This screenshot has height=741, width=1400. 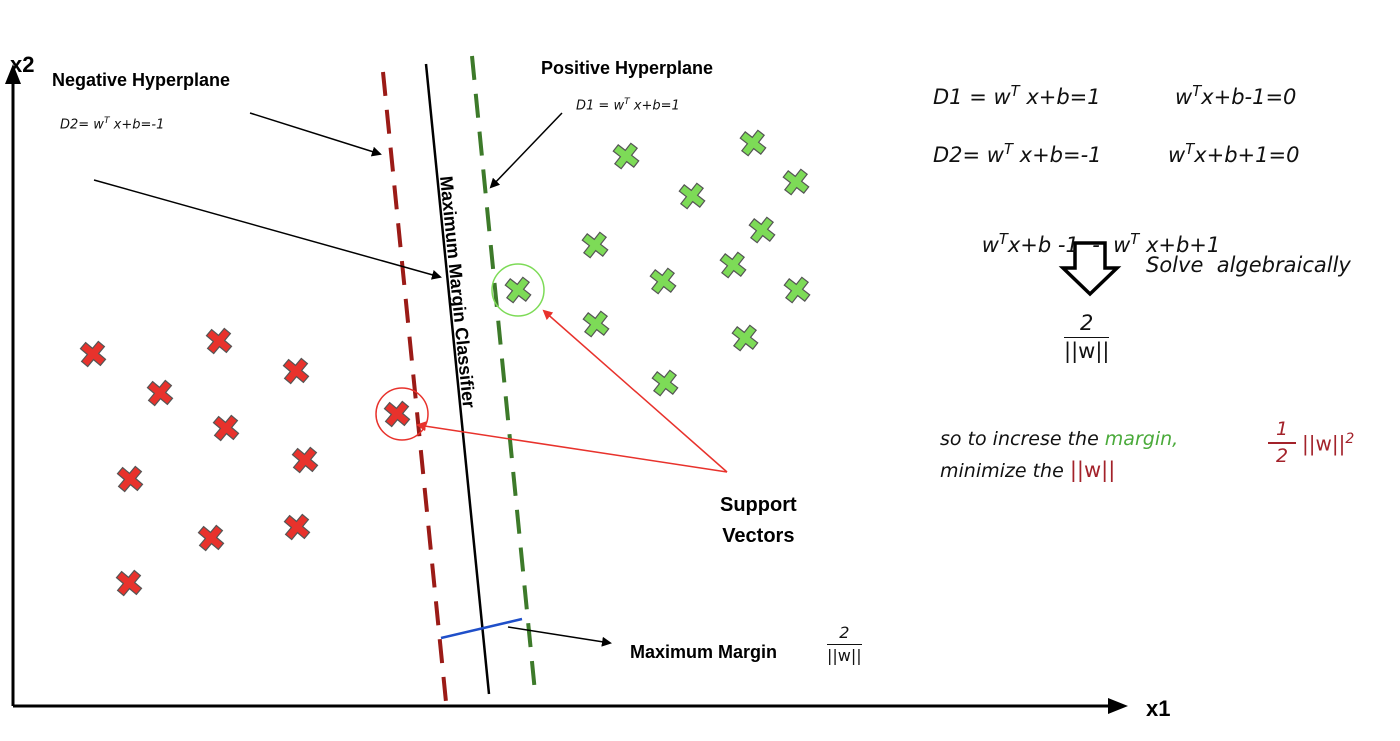 I want to click on margin-width-line, so click(x=481, y=628).